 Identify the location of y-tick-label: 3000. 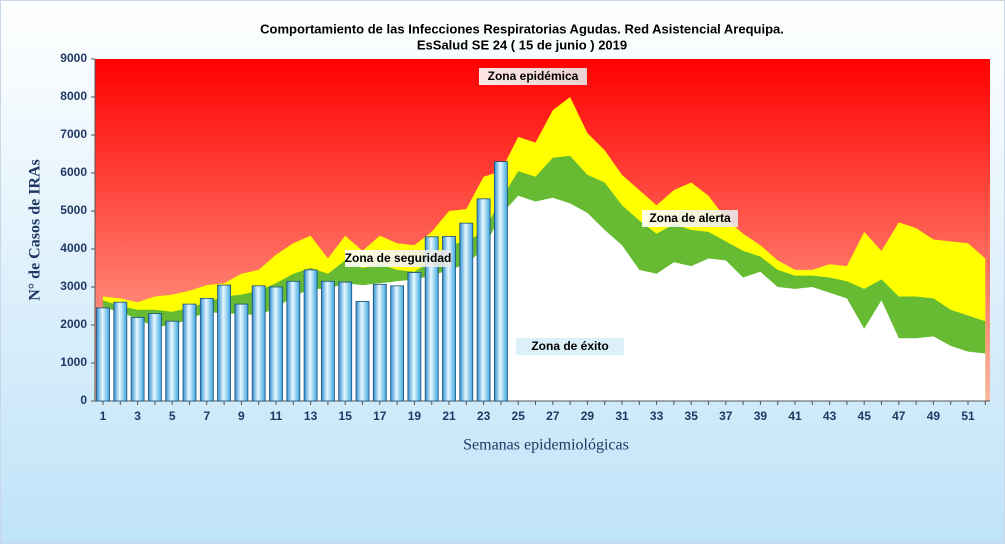
(73, 286).